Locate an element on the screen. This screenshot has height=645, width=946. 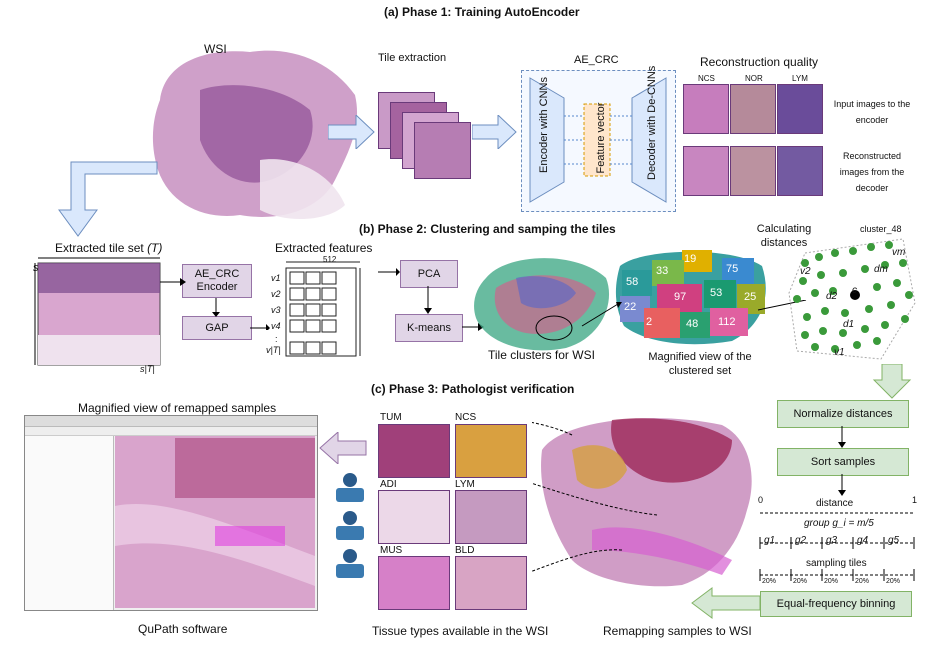
cluster-97: 97 is located at coordinates (680, 297).